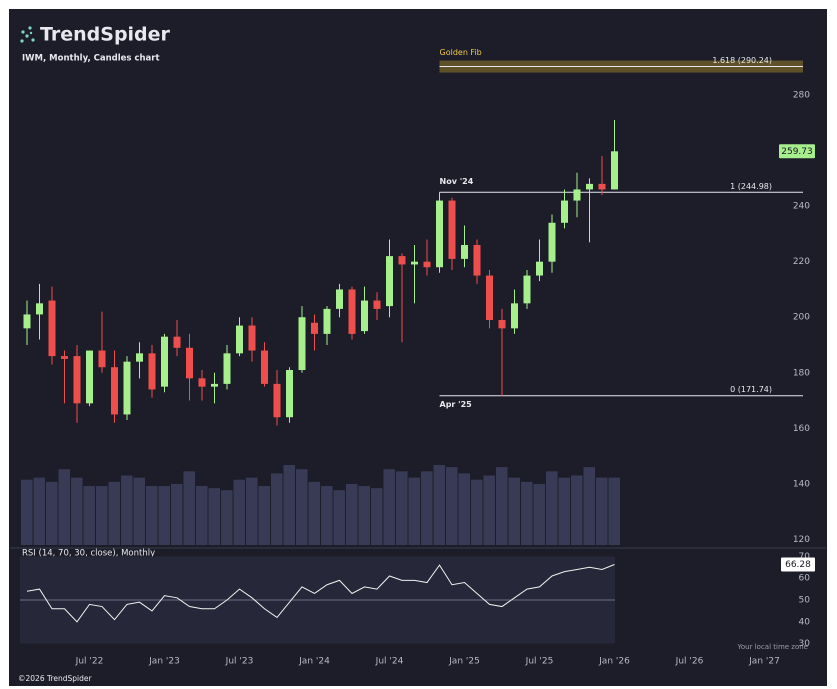  What do you see at coordinates (239, 662) in the screenshot?
I see `x-tick-label: Jul '23` at bounding box center [239, 662].